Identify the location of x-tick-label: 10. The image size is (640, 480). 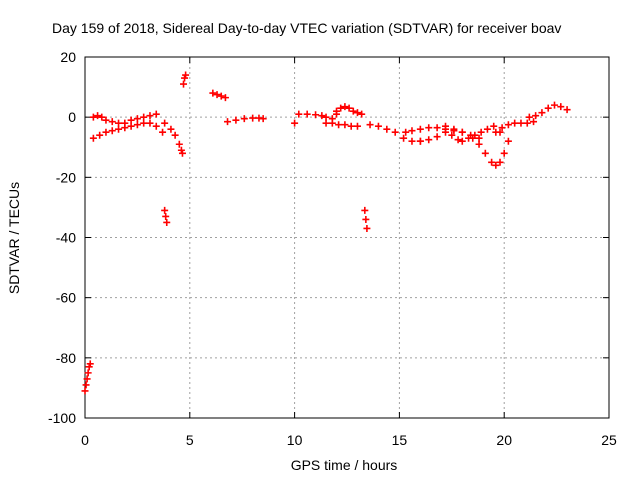
(295, 440).